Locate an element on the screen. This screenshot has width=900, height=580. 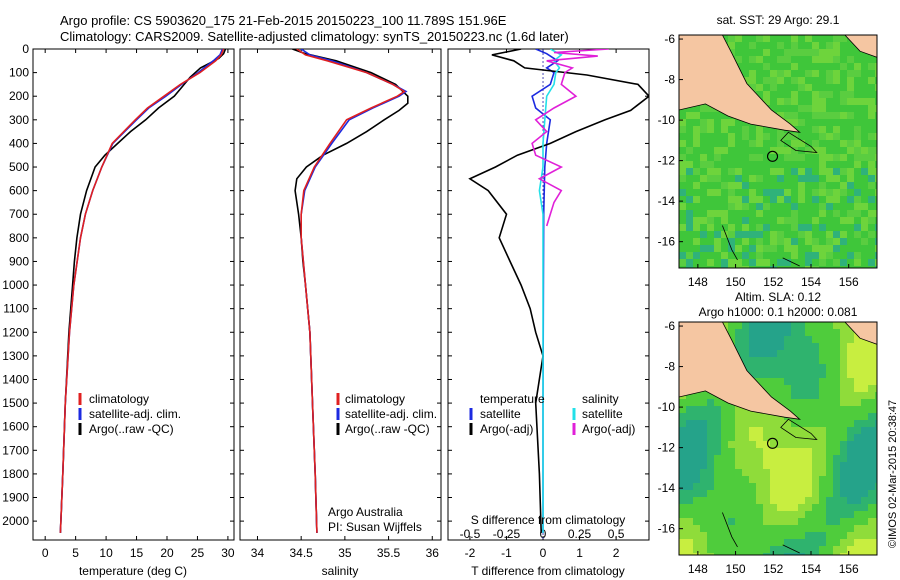
y-tick-label: 0 is located at coordinates (25, 49).